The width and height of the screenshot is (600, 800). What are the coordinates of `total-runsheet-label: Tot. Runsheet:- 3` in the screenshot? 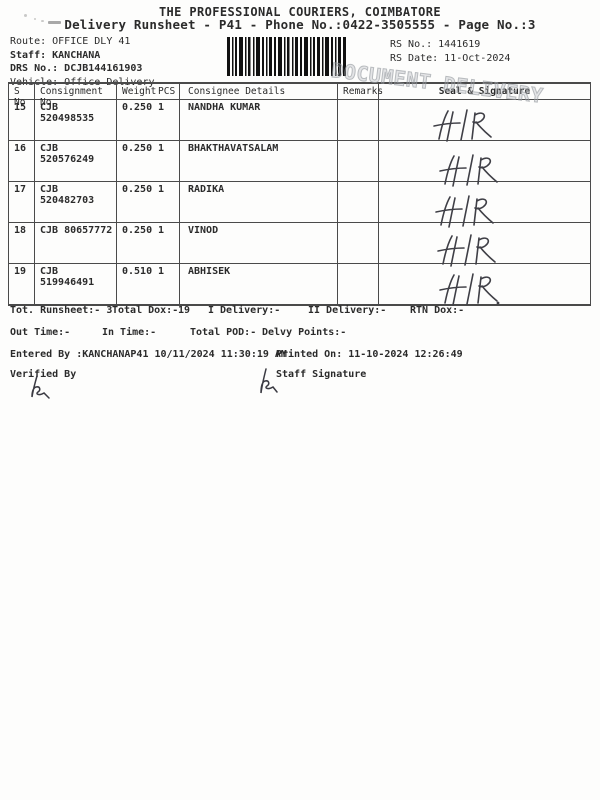 It's located at (61, 310).